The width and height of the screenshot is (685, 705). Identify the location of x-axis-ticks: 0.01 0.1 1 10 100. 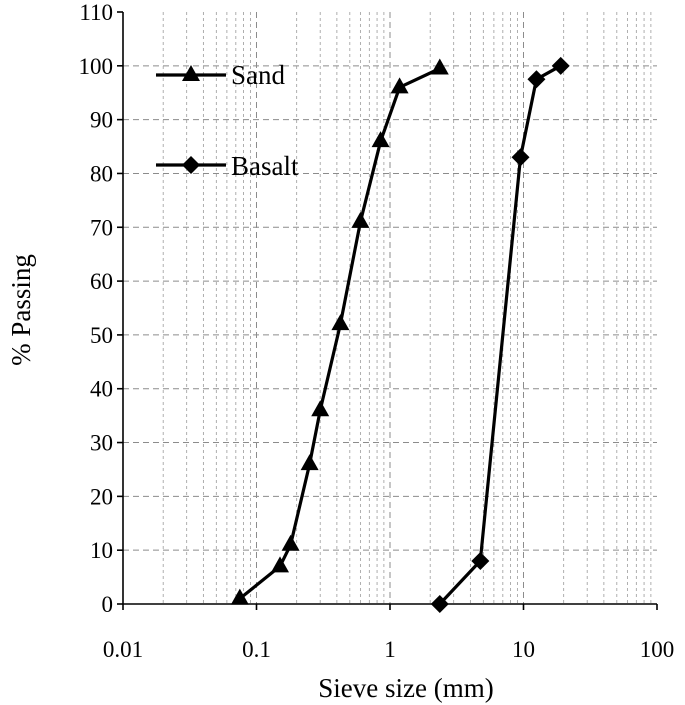
(388, 633).